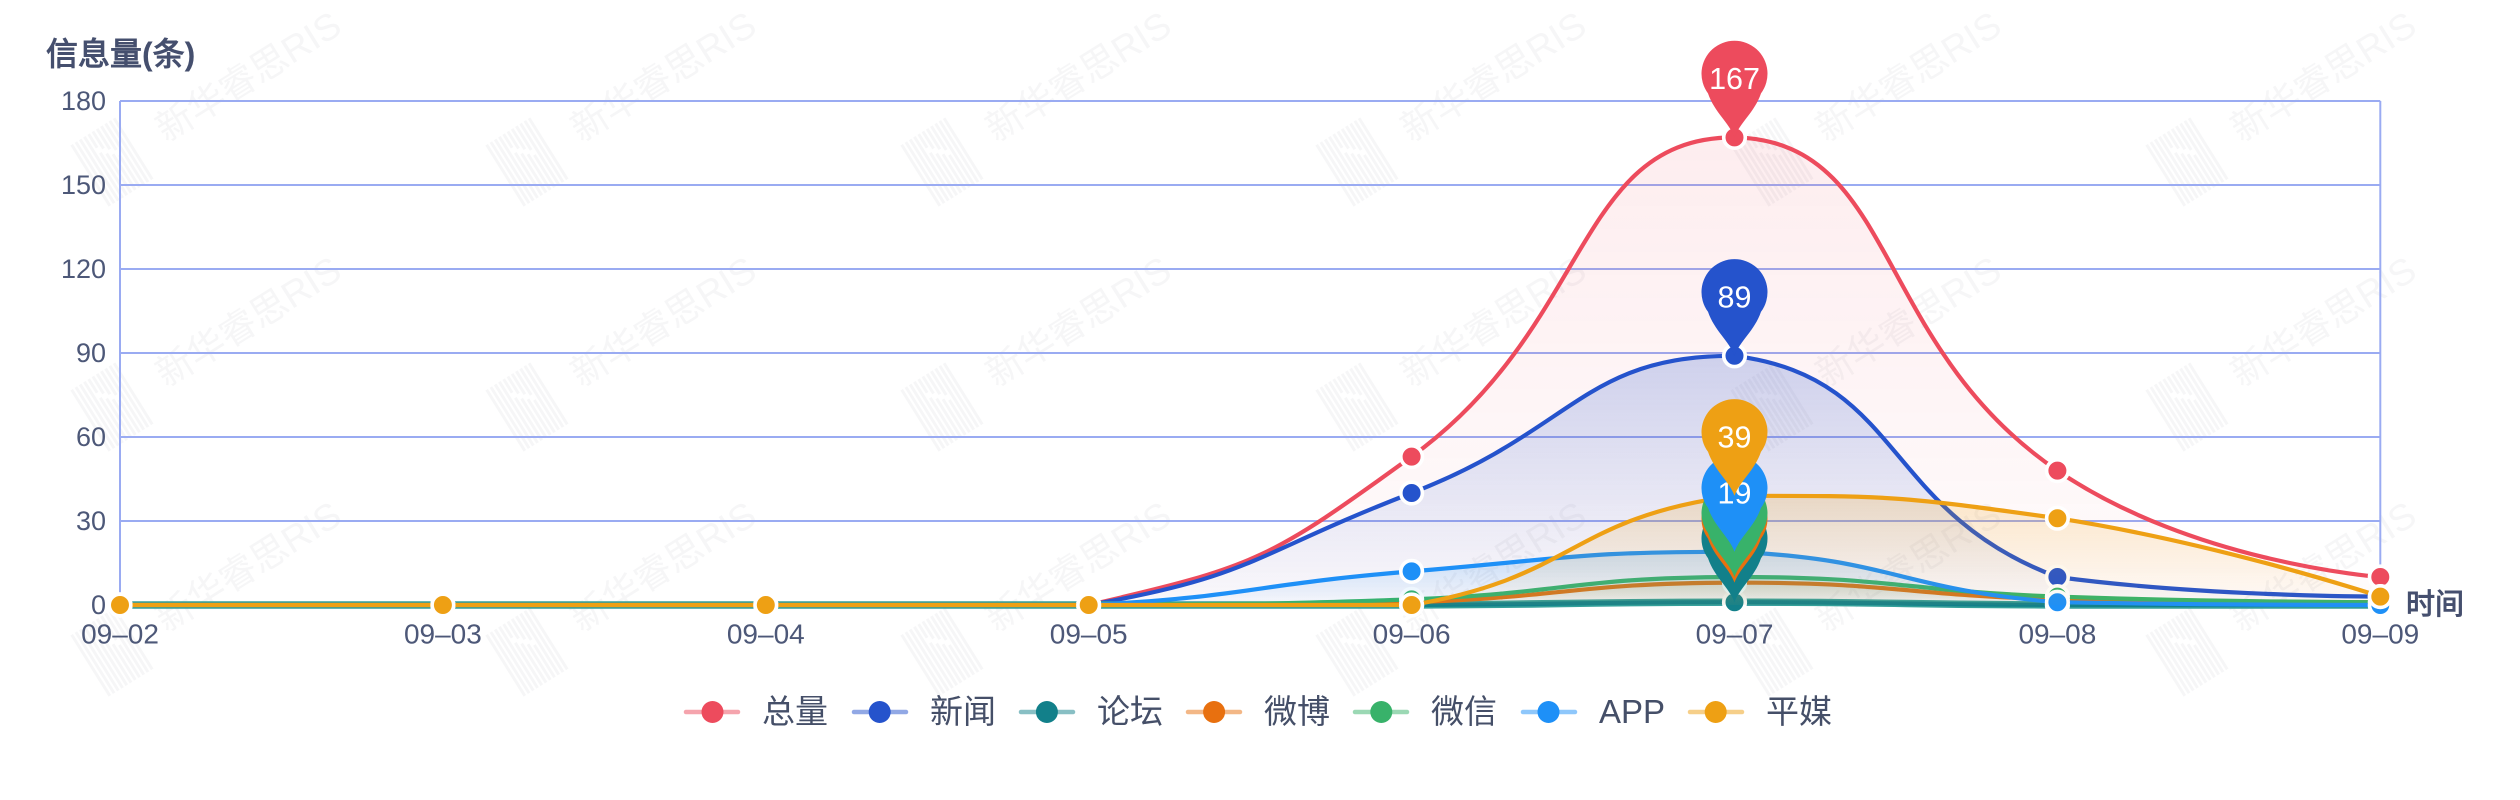  I want to click on svg-text: 时间, so click(2435, 604).